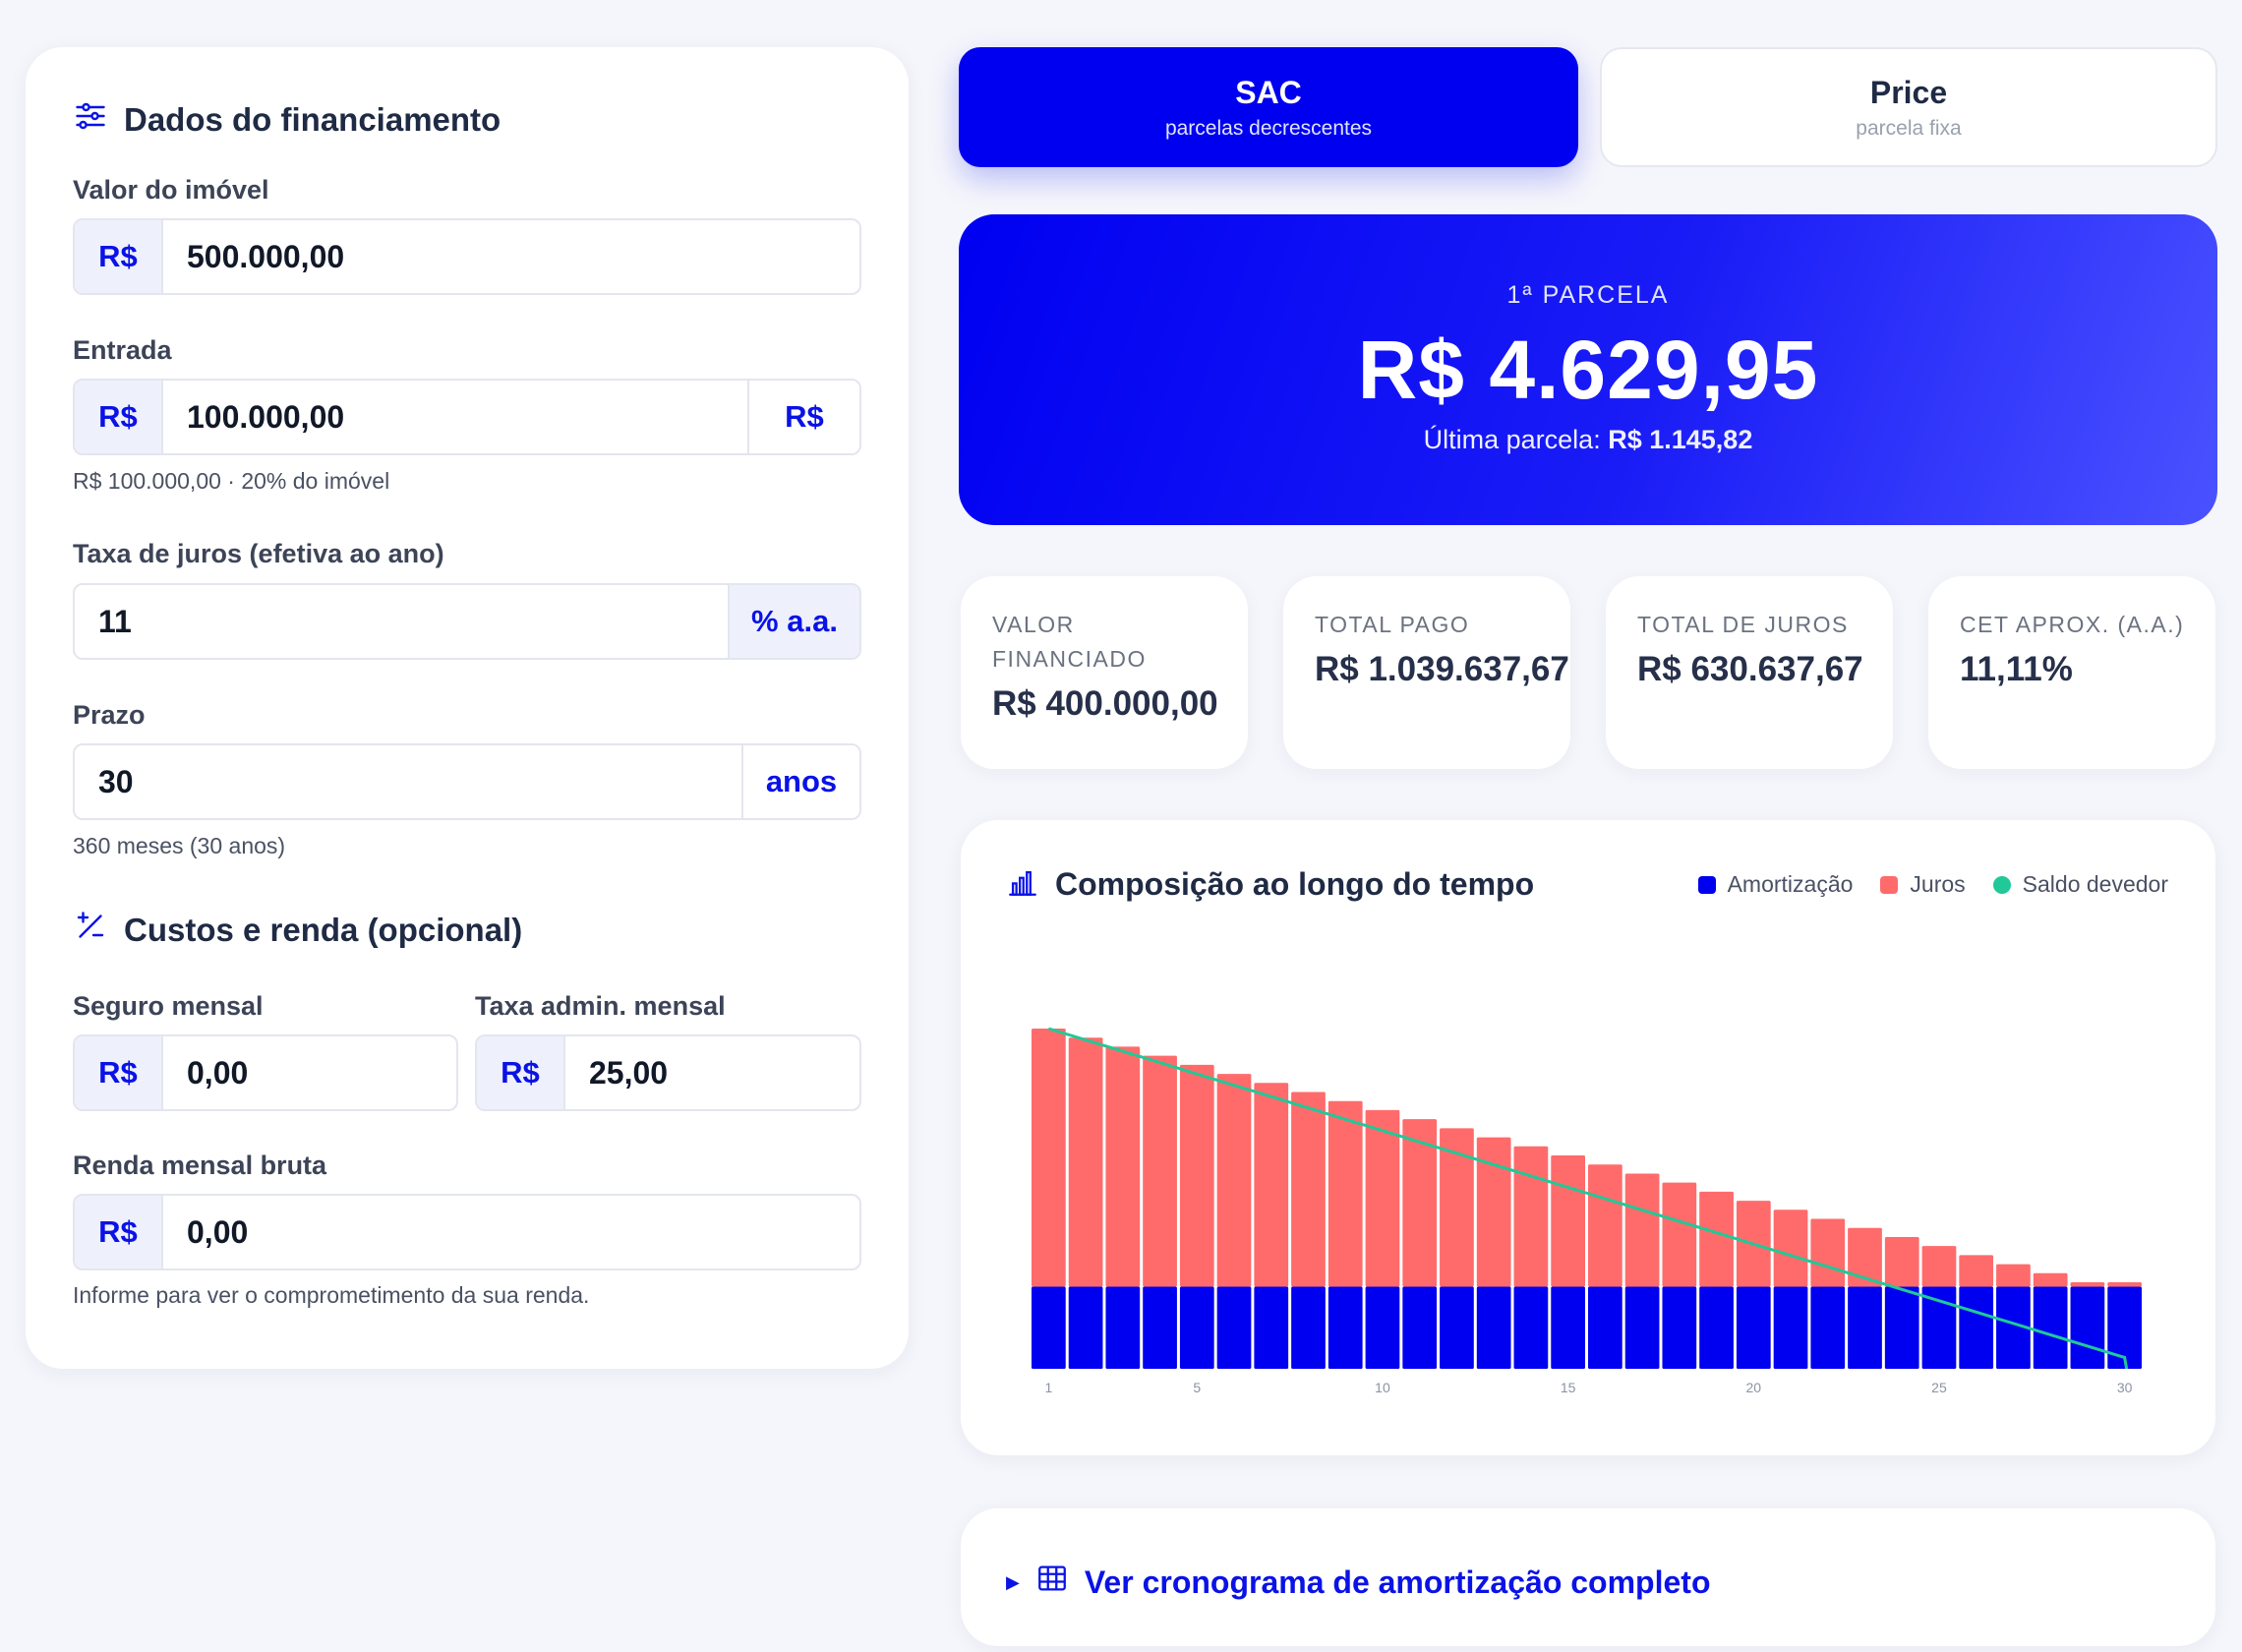 This screenshot has height=1652, width=2242. I want to click on income-field: 0,00, so click(218, 1231).